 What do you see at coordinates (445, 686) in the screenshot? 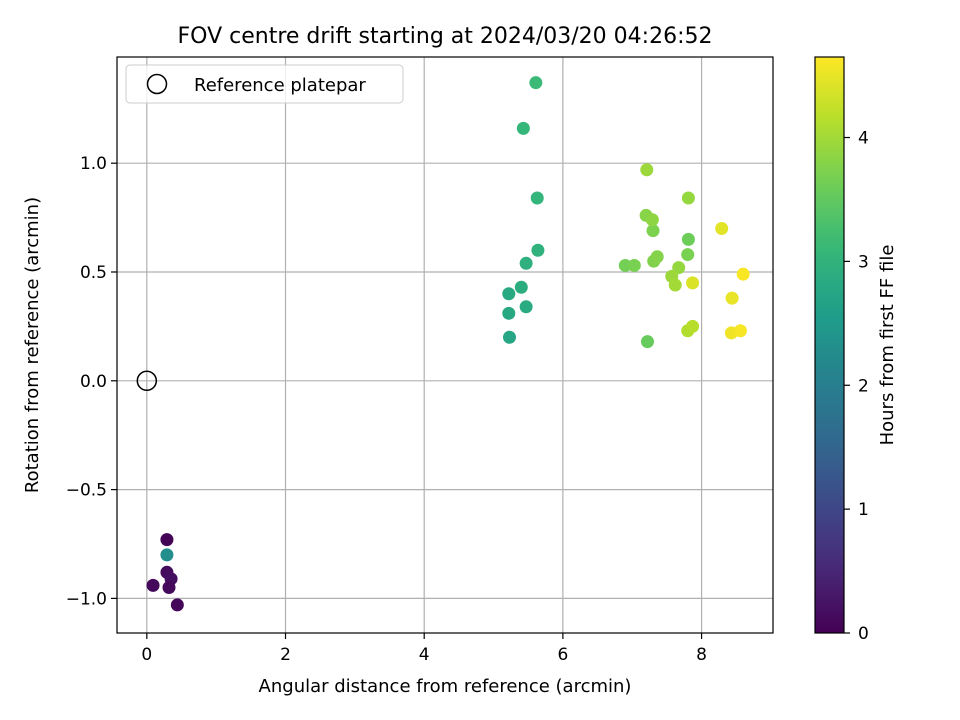
I see `x-axis-label: Angular distance from reference (arcmin)` at bounding box center [445, 686].